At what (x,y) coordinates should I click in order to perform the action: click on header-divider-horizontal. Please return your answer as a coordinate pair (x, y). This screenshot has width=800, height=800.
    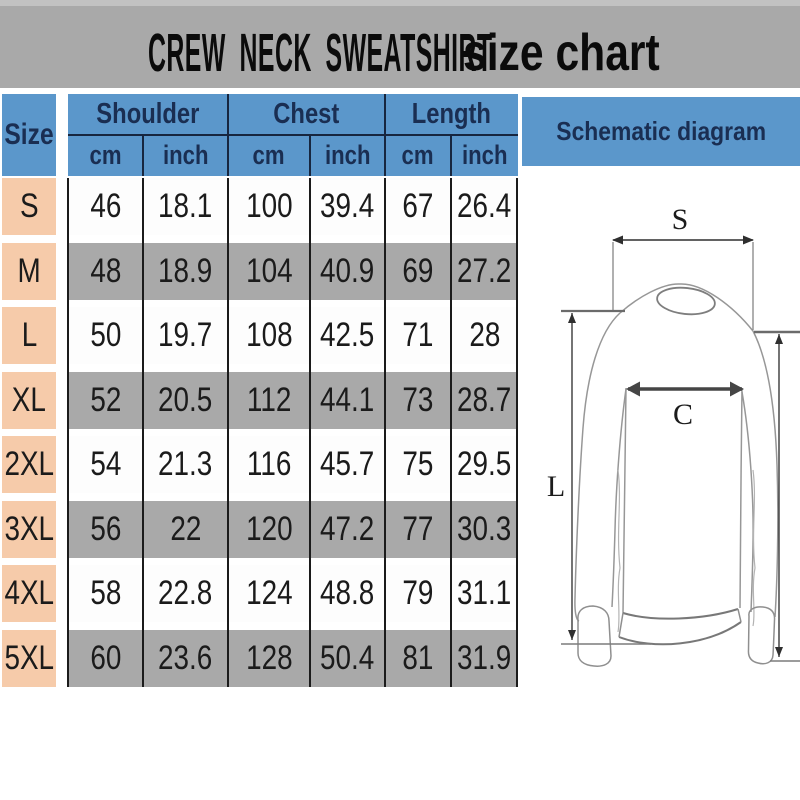
    Looking at the image, I should click on (293, 135).